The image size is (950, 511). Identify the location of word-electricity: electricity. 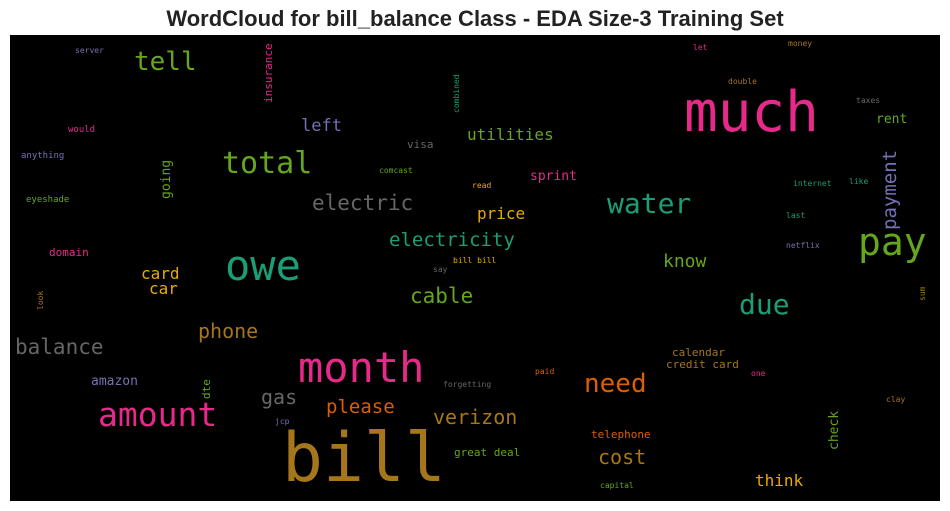
(452, 240).